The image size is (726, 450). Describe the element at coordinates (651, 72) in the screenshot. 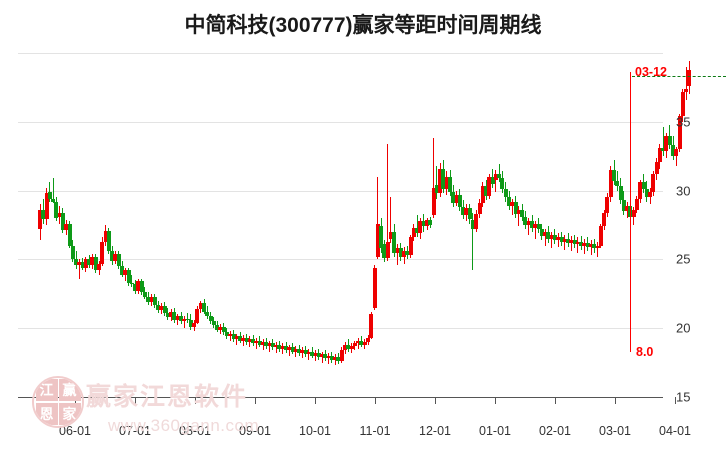

I see `cycle-date-label: 03-12` at that location.